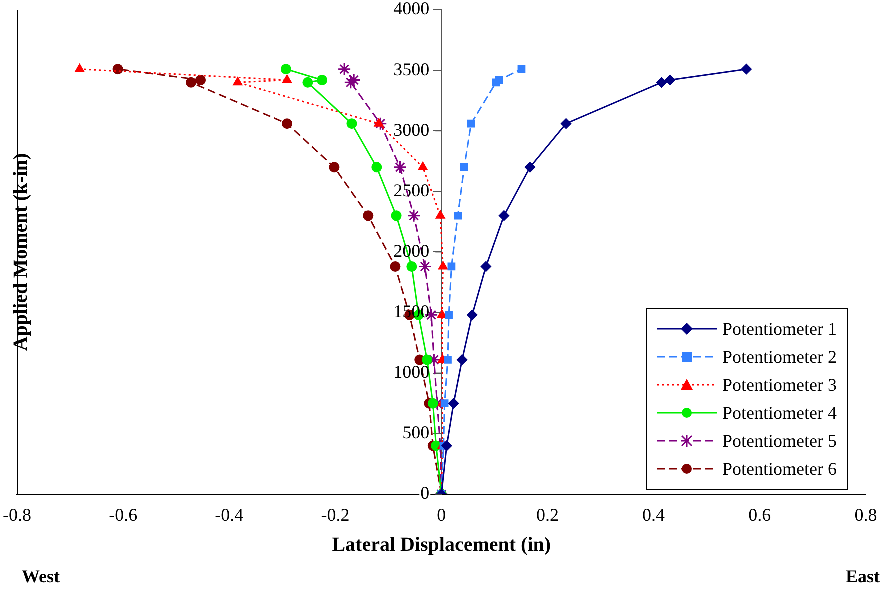 The image size is (886, 598). What do you see at coordinates (17, 514) in the screenshot?
I see `x-tick-label: -0.8` at bounding box center [17, 514].